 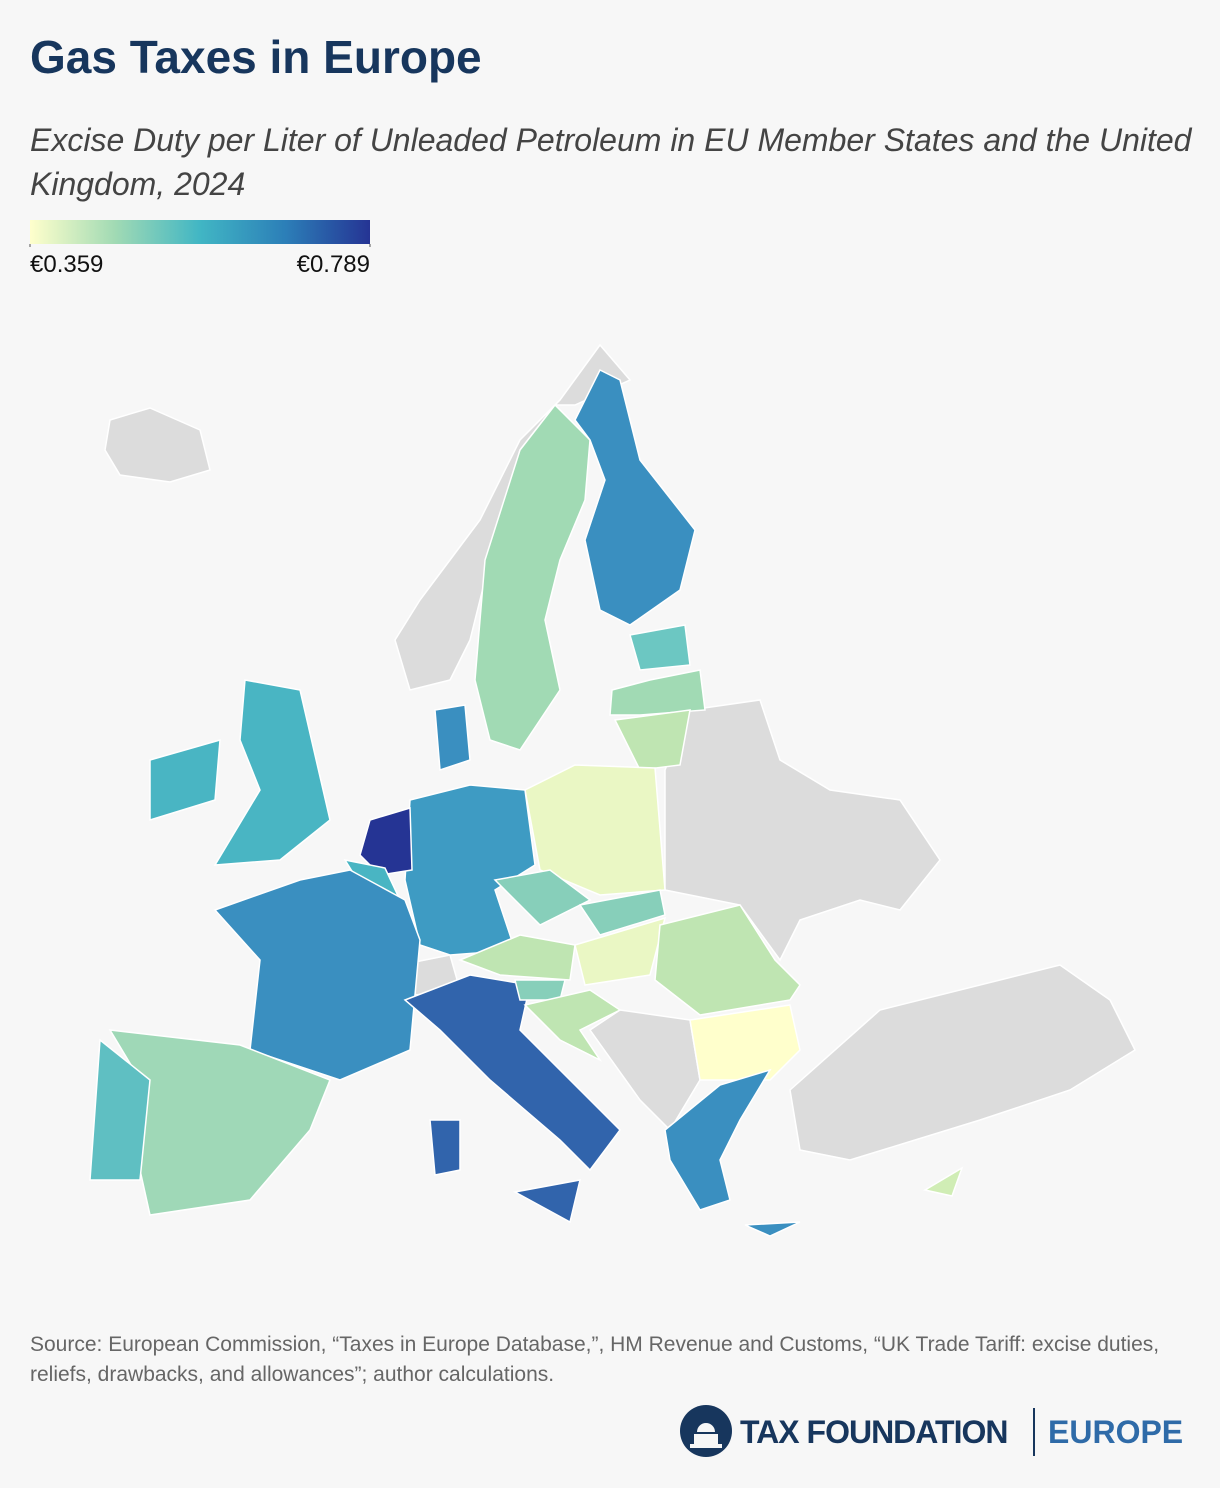 What do you see at coordinates (256, 57) in the screenshot?
I see `title: Gas Taxes in Europe` at bounding box center [256, 57].